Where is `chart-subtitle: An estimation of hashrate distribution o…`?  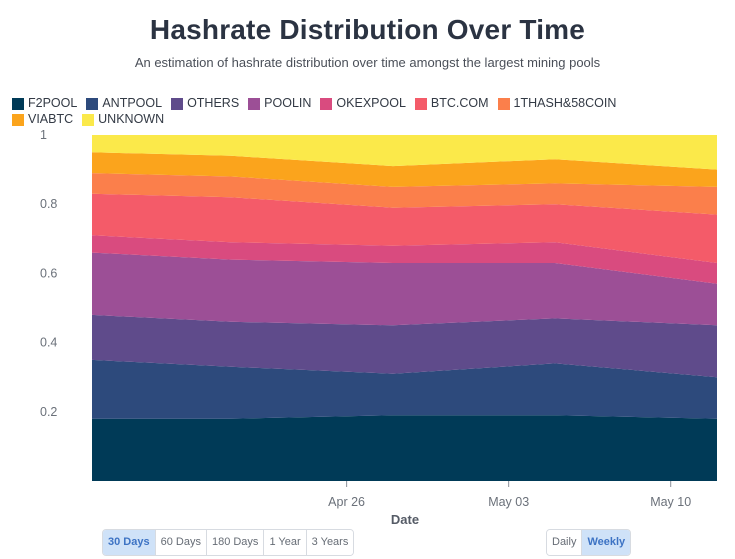 chart-subtitle: An estimation of hashrate distribution o… is located at coordinates (367, 62).